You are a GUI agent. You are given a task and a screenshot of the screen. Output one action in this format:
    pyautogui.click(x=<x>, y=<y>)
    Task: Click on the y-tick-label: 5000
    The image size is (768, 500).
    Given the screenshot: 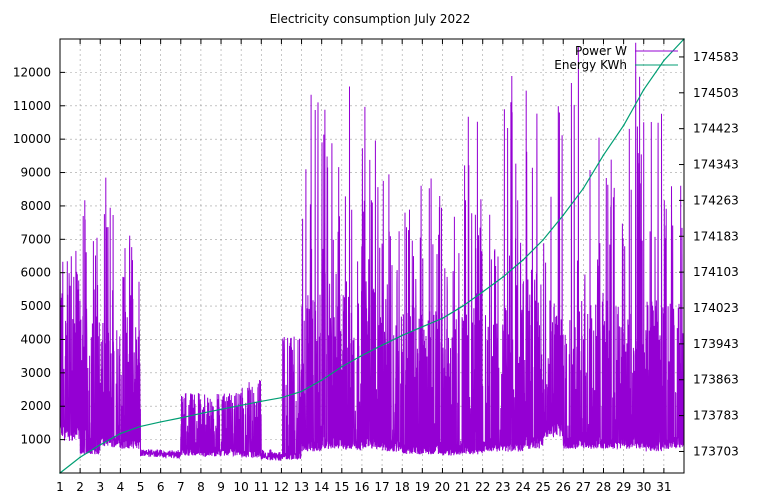 What is the action you would take?
    pyautogui.click(x=35, y=306)
    